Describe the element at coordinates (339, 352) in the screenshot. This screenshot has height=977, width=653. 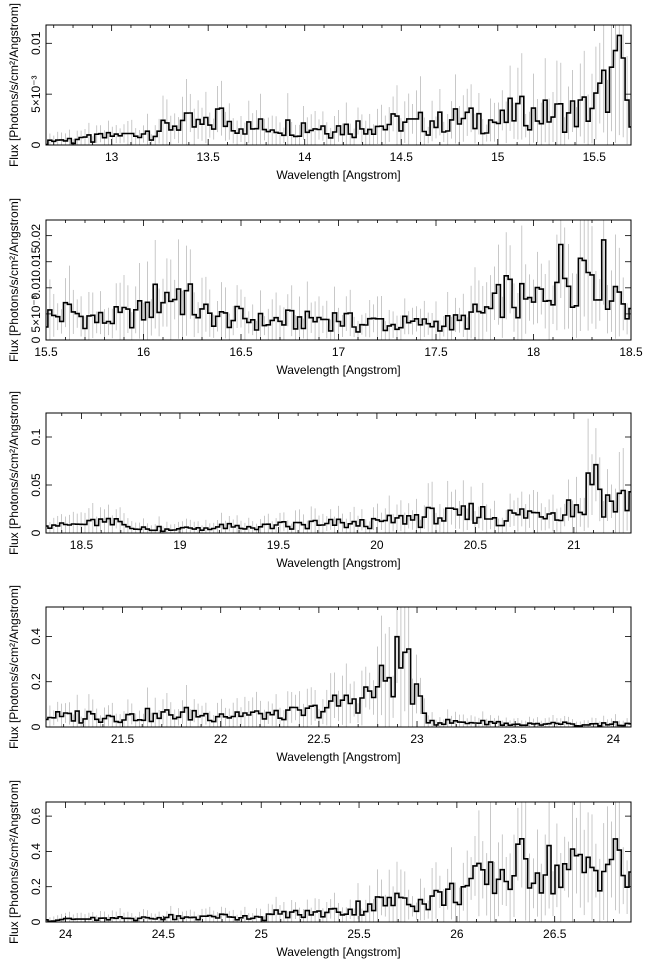
I see `x-tick-label: 17` at that location.